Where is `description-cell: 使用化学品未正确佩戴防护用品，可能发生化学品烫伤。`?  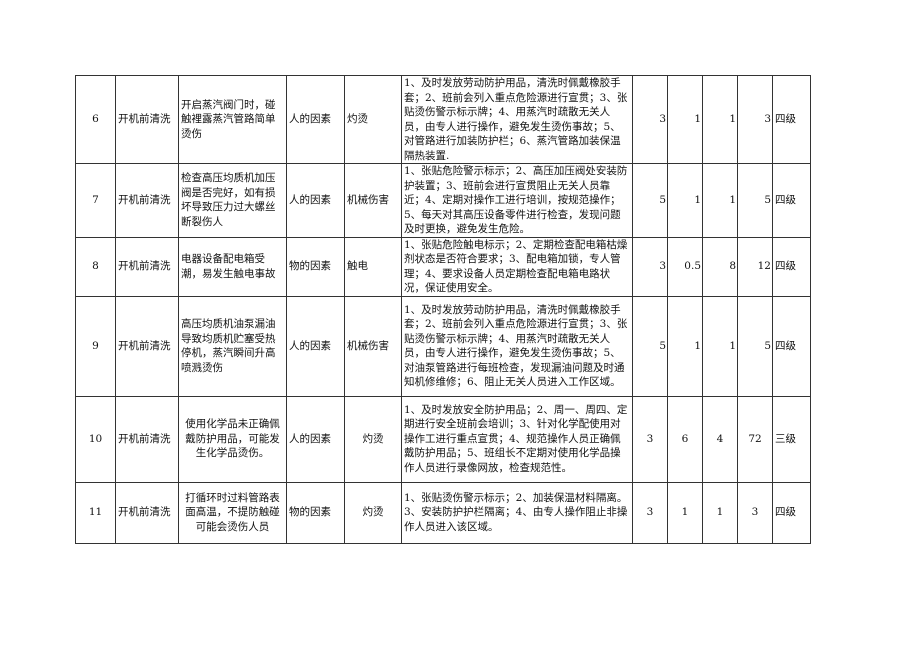 description-cell: 使用化学品未正确佩戴防护用品，可能发生化学品烫伤。 is located at coordinates (232, 439).